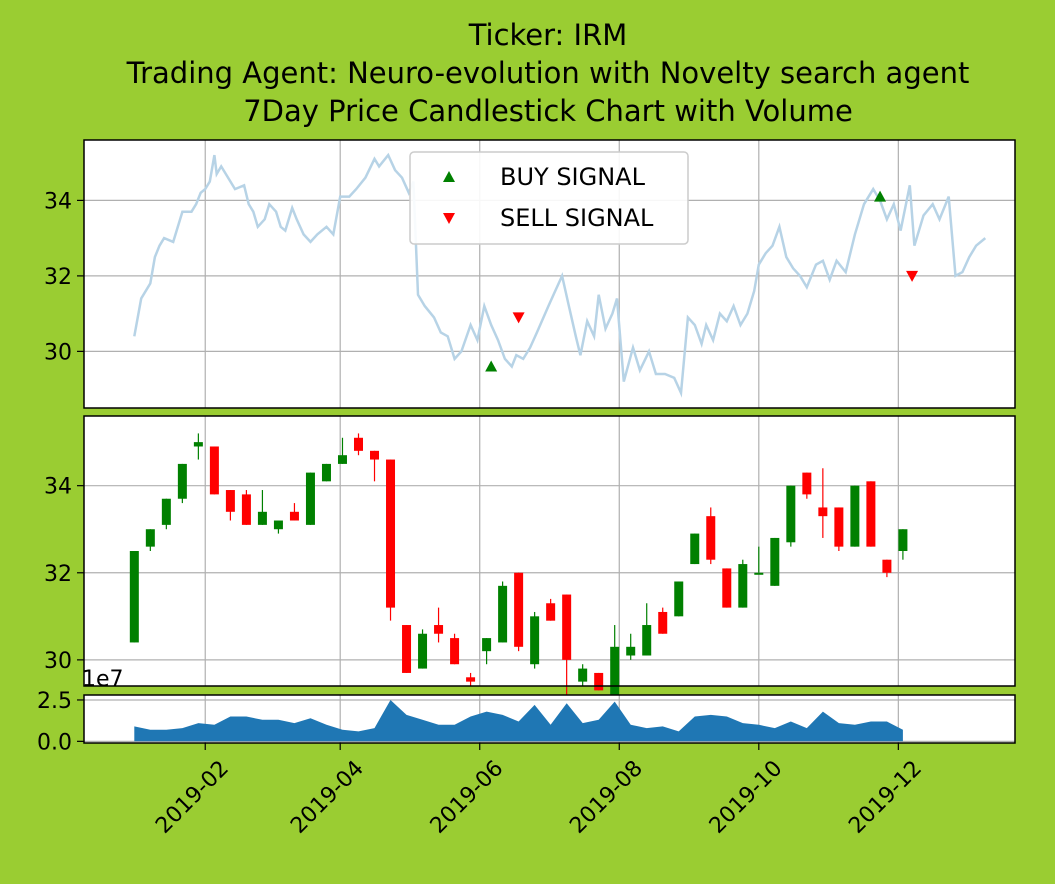 The height and width of the screenshot is (884, 1055). Describe the element at coordinates (64, 574) in the screenshot. I see `candlestick-y-axis: 30 32 34` at that location.